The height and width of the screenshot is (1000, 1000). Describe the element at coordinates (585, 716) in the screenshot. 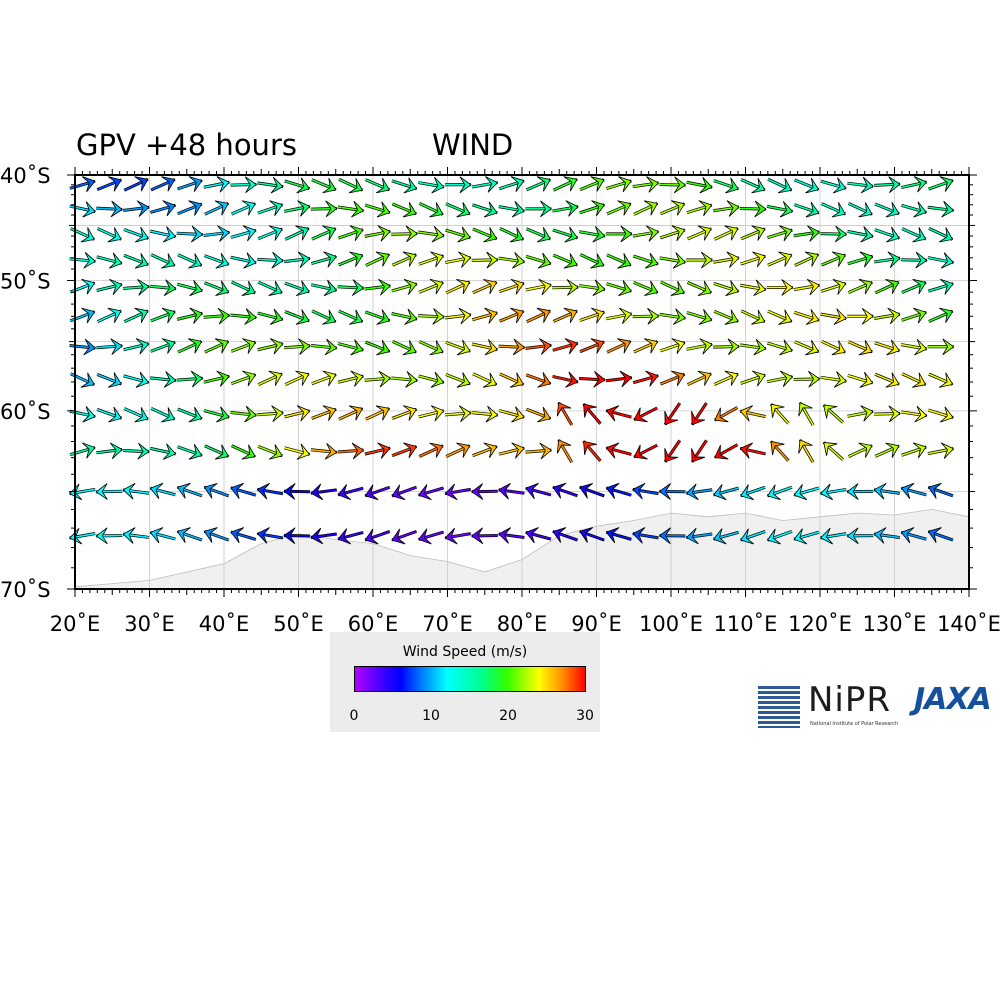

I see `colorbar-tick-30: 30` at that location.